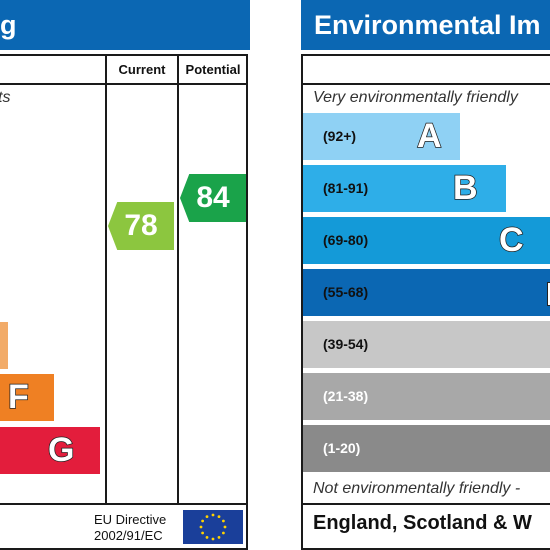  What do you see at coordinates (340, 136) in the screenshot?
I see `band-range-a: (92+)` at bounding box center [340, 136].